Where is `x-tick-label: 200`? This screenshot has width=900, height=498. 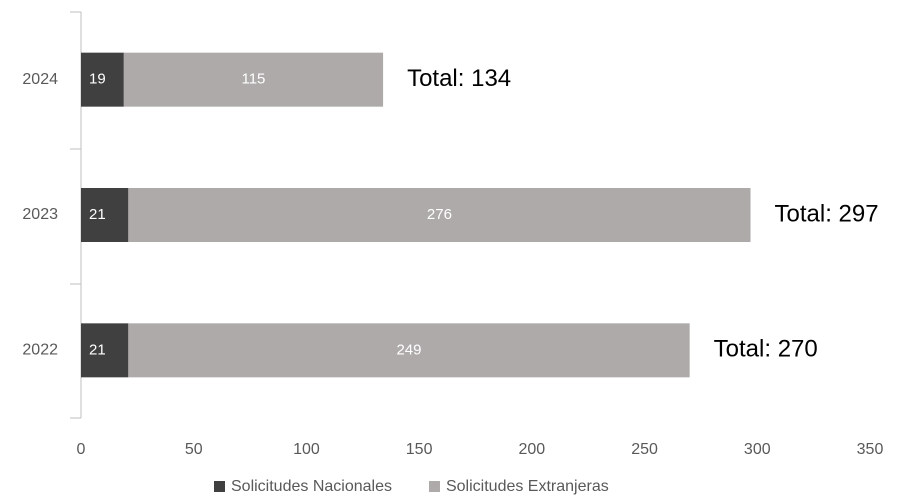 x-tick-label: 200 is located at coordinates (532, 449).